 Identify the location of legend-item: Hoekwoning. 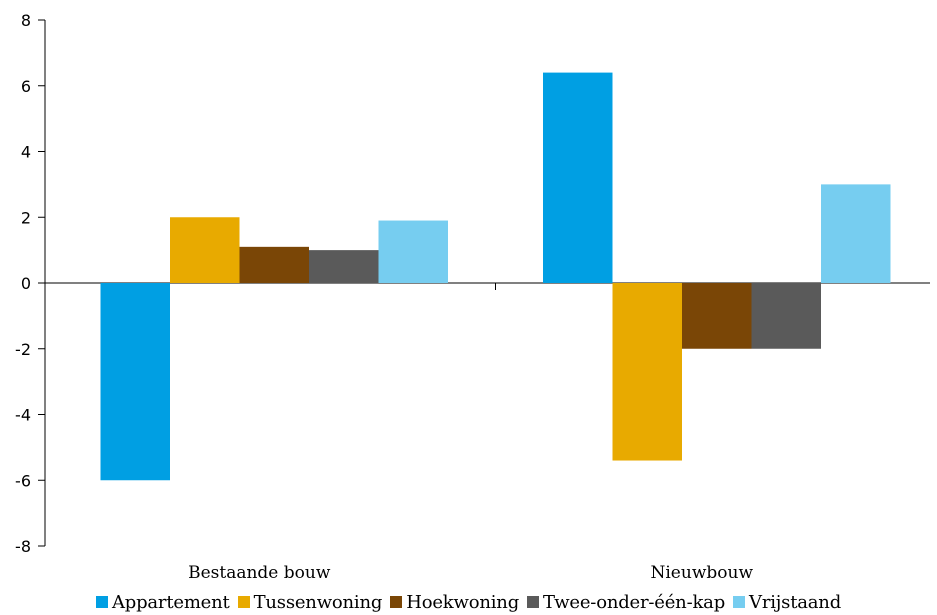
(454, 602).